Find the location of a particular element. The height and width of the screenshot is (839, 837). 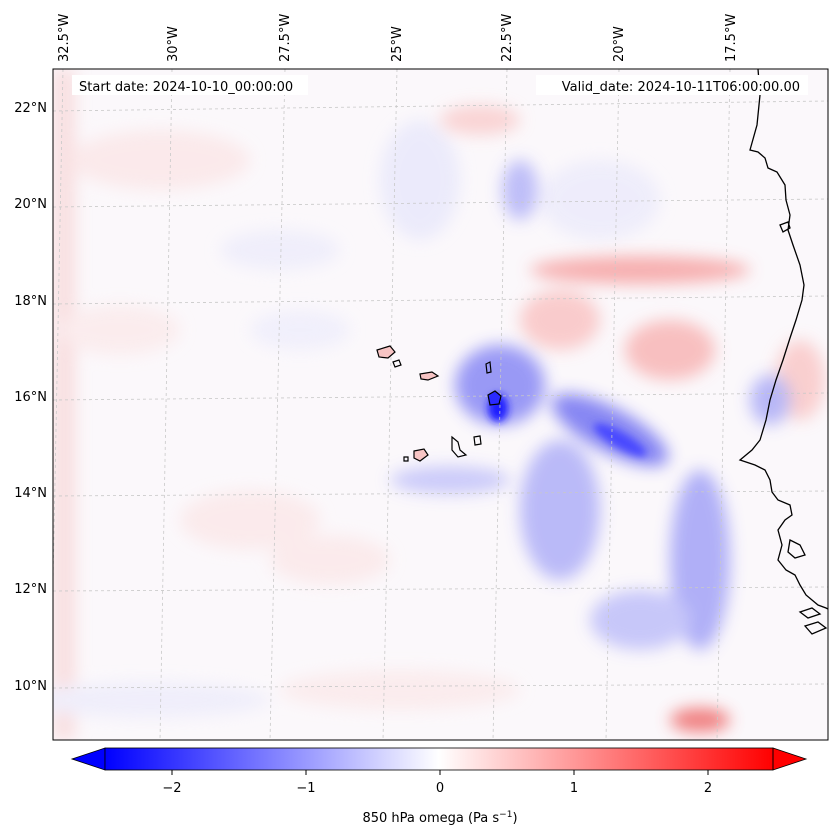

island-brava is located at coordinates (406, 459).